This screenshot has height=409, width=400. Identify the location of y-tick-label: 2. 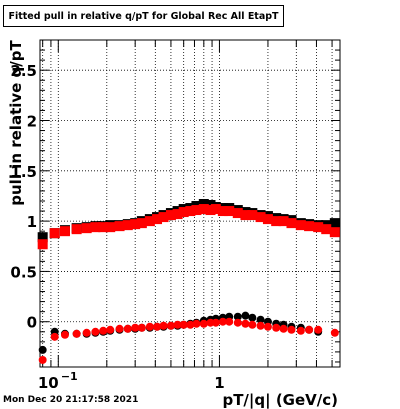
(32, 121).